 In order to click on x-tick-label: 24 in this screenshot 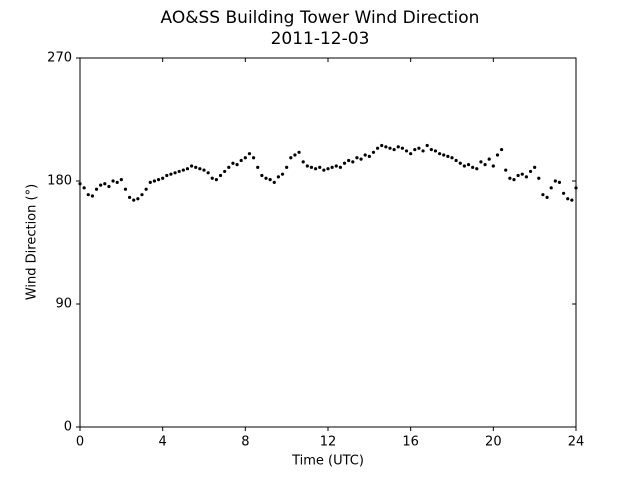, I will do `click(576, 442)`.